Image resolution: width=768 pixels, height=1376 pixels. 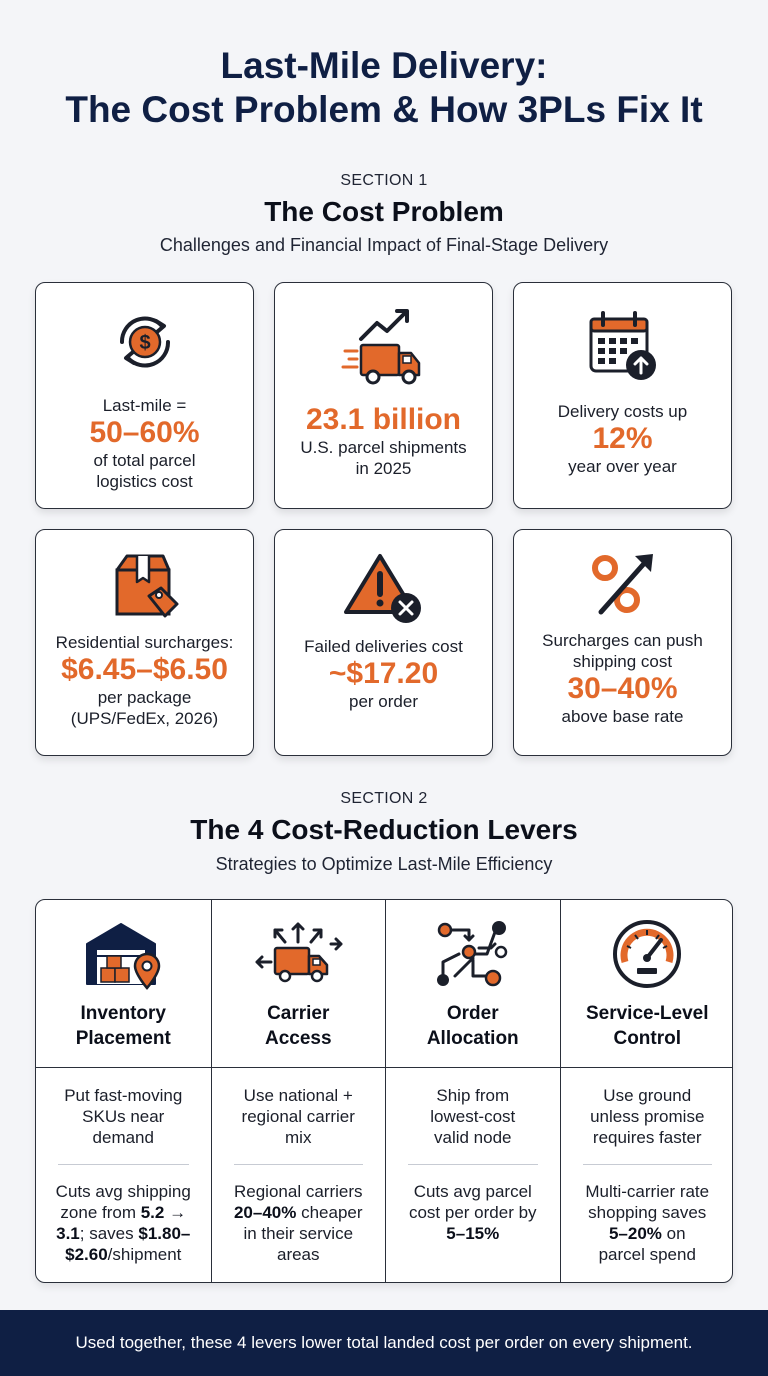 I want to click on page-title-line2: The Cost Problem & How 3PLs Fix It, so click(x=384, y=109).